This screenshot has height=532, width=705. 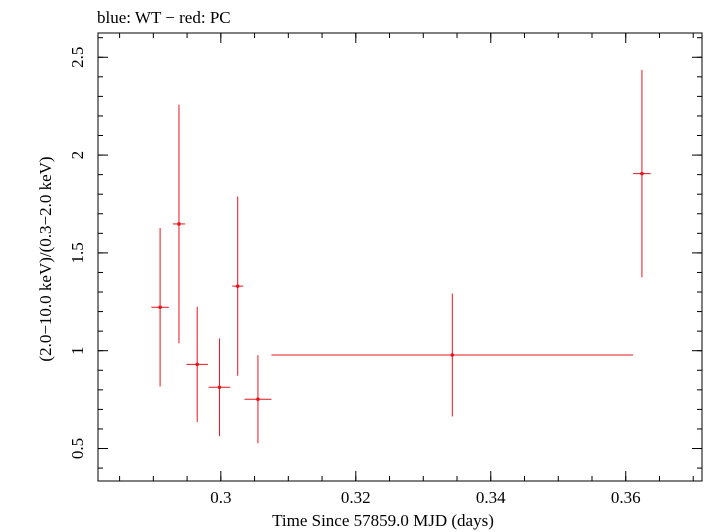 I want to click on x-tick-label: 0.3, so click(x=220, y=497).